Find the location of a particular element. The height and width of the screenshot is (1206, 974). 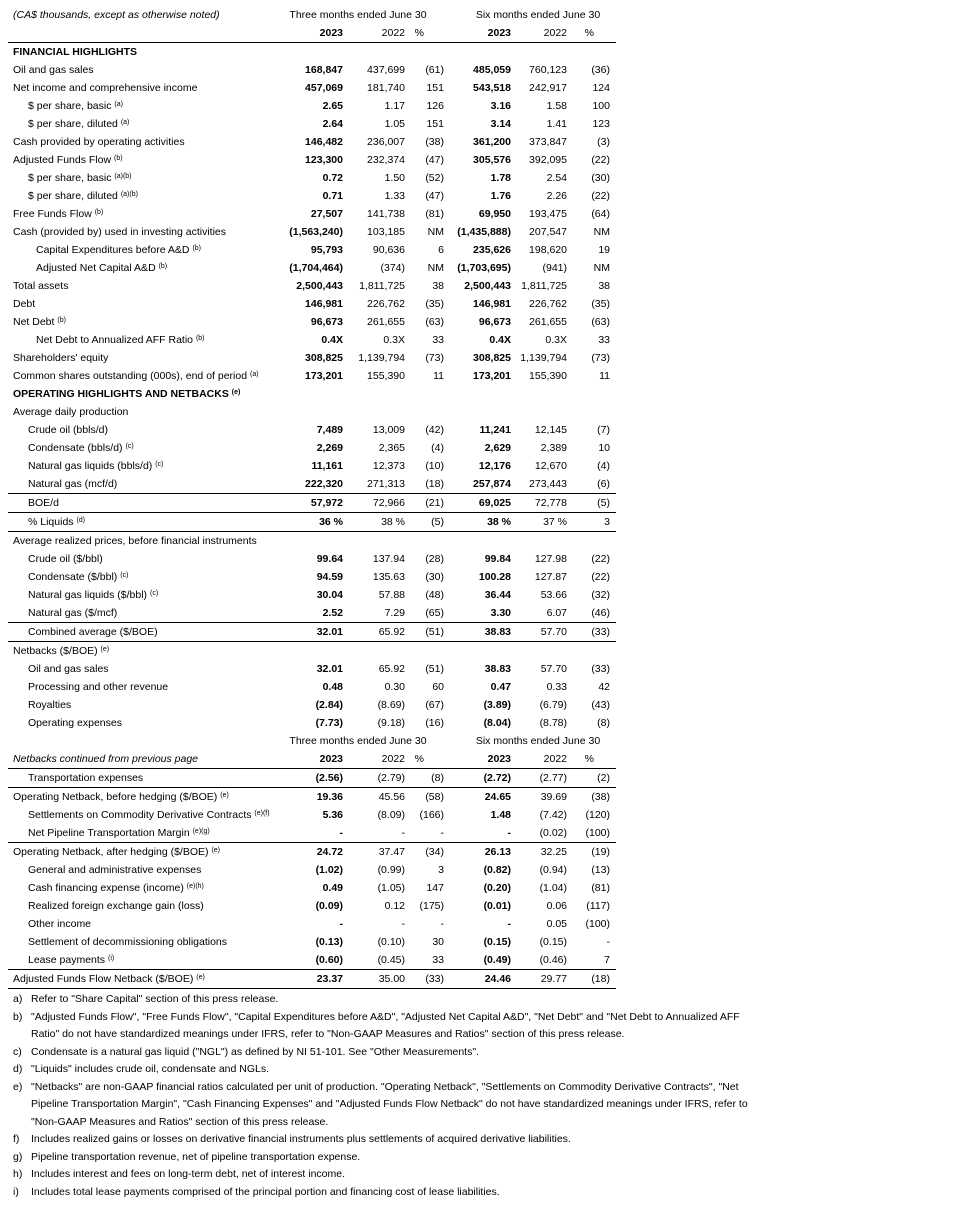

cell-value: (0.20) is located at coordinates (497, 888).